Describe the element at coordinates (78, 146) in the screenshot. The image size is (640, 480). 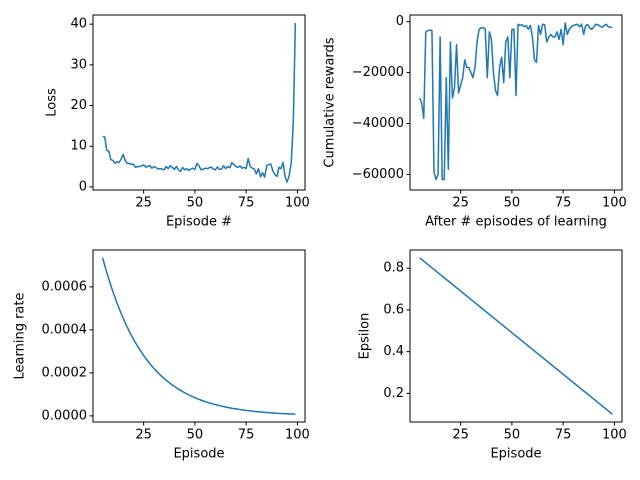
I see `y-tick-label: 10` at that location.